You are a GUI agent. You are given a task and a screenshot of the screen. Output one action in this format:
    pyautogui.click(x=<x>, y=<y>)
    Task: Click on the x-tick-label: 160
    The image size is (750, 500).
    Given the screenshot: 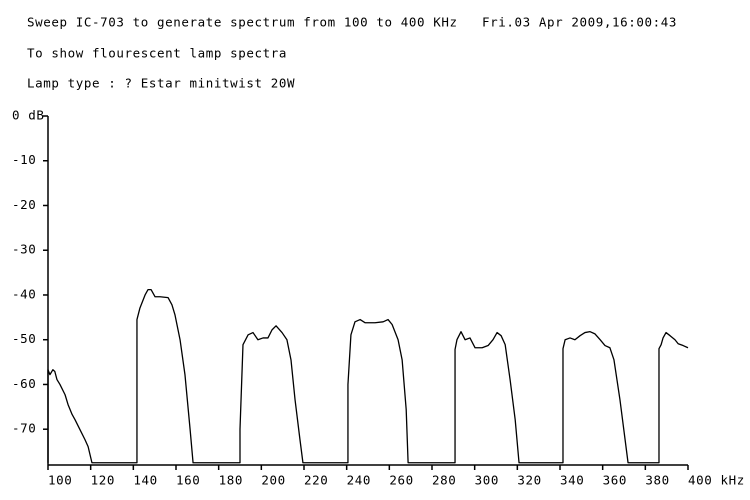 What is the action you would take?
    pyautogui.click(x=188, y=480)
    